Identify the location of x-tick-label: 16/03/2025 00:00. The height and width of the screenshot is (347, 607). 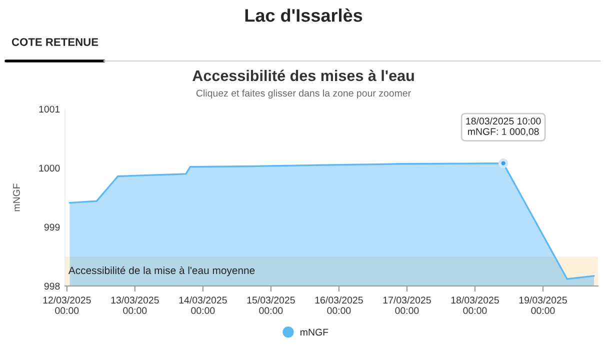
(339, 305).